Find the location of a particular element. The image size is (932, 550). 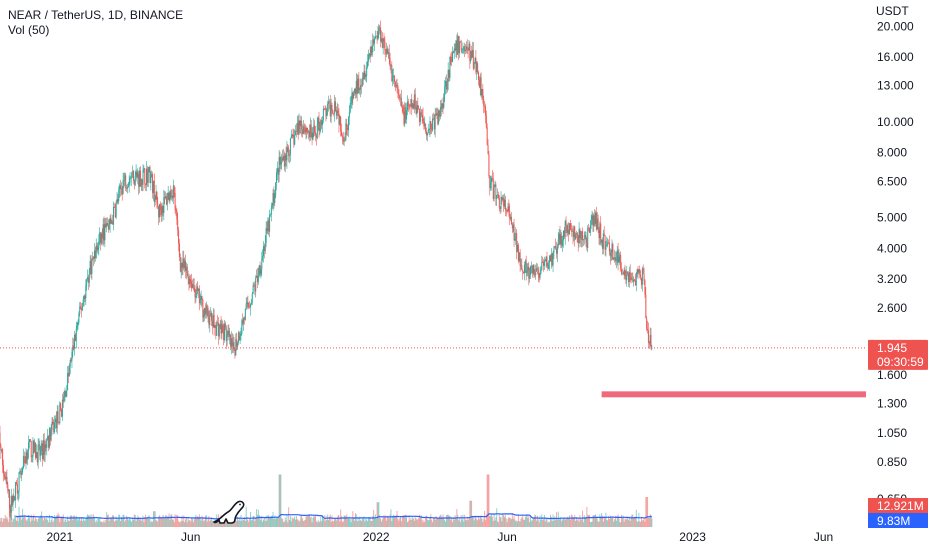

x-axis: 2021 Jun 2022 Jun 2023 Jun is located at coordinates (439, 537).